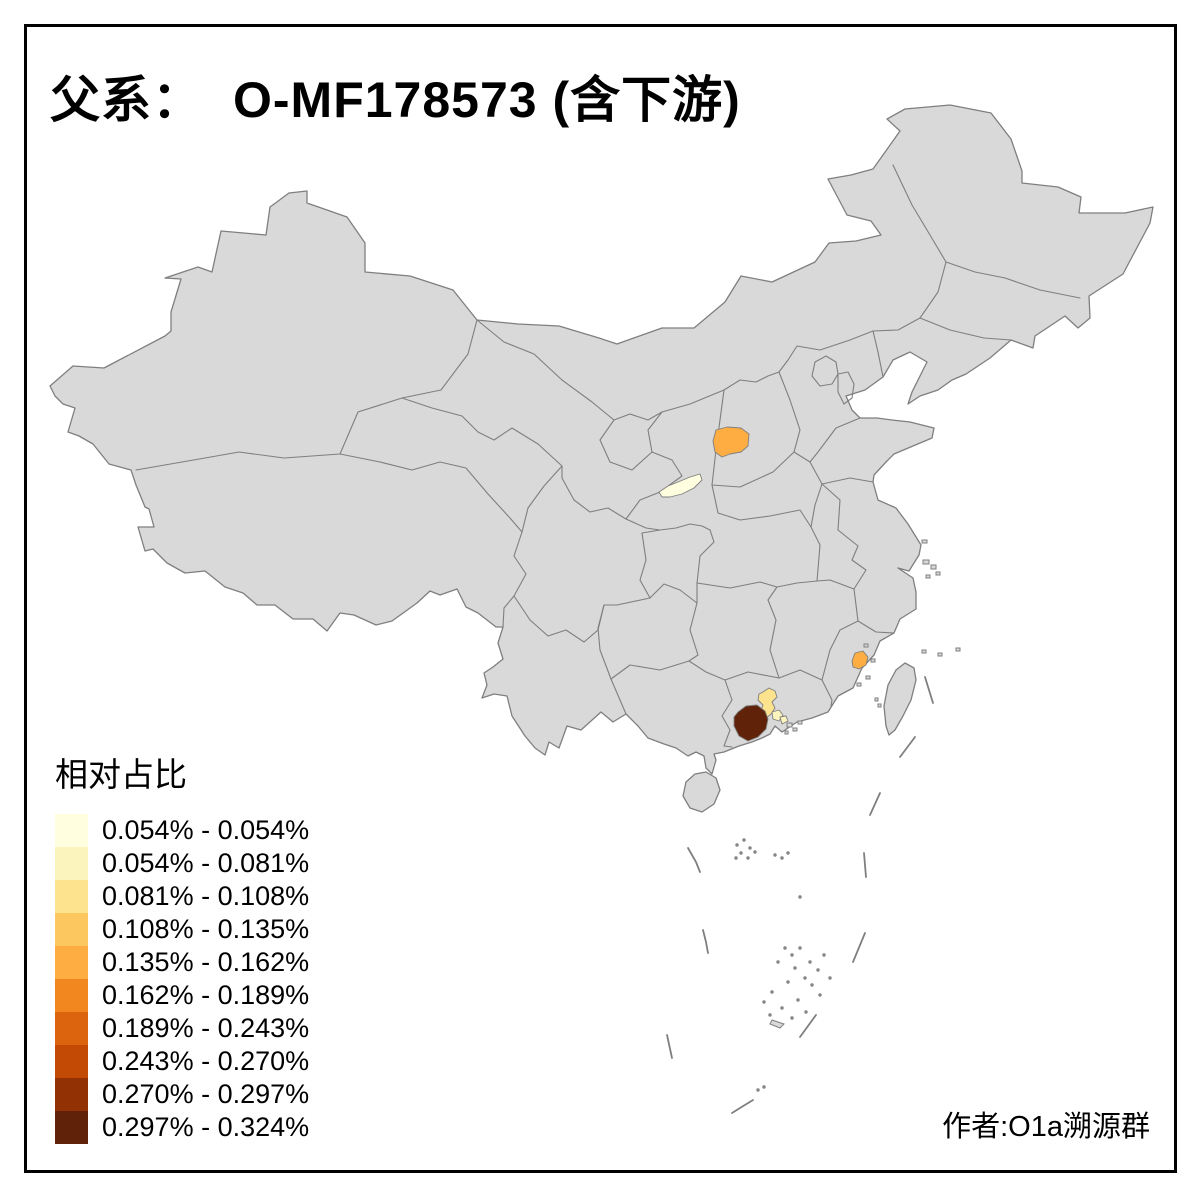  I want to click on legend-item: 0.054% - 0.054%, so click(182, 830).